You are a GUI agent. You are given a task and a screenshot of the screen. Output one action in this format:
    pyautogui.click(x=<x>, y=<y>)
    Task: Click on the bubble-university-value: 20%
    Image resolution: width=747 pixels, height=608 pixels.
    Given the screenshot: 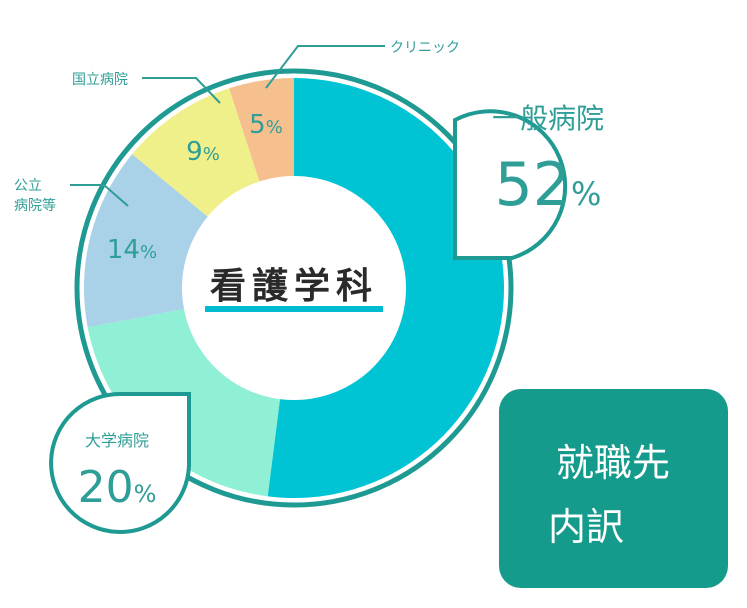 What is the action you would take?
    pyautogui.click(x=117, y=487)
    